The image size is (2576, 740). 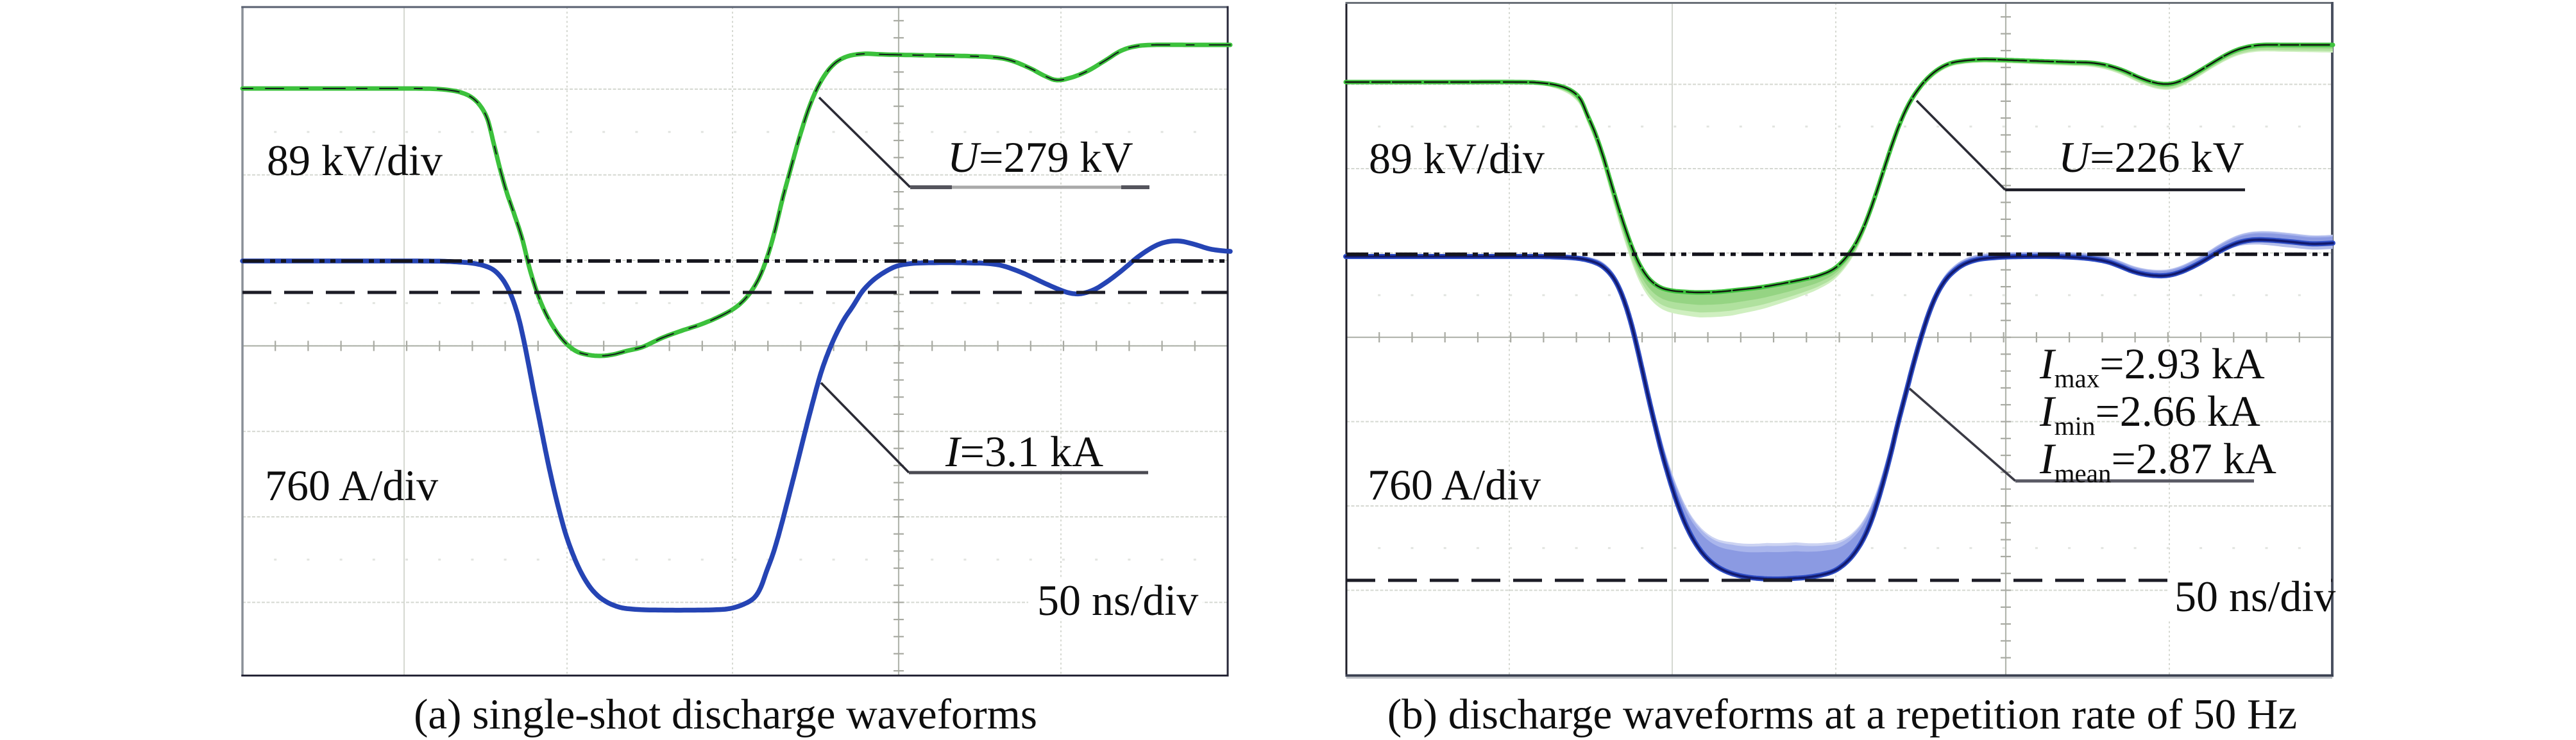 What do you see at coordinates (2157, 461) in the screenshot?
I see `svg-text: Imean=2.87 kA` at bounding box center [2157, 461].